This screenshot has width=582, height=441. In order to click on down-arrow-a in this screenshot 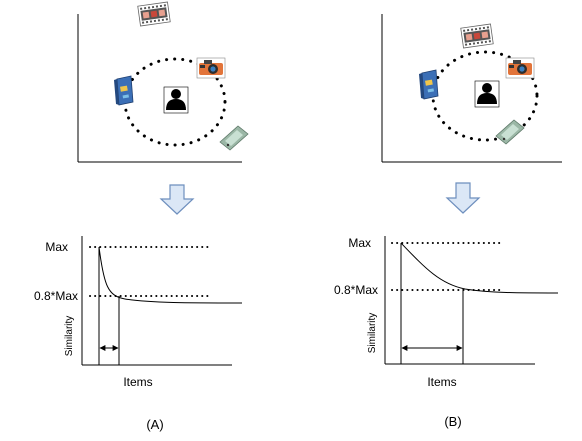, I will do `click(177, 199)`.